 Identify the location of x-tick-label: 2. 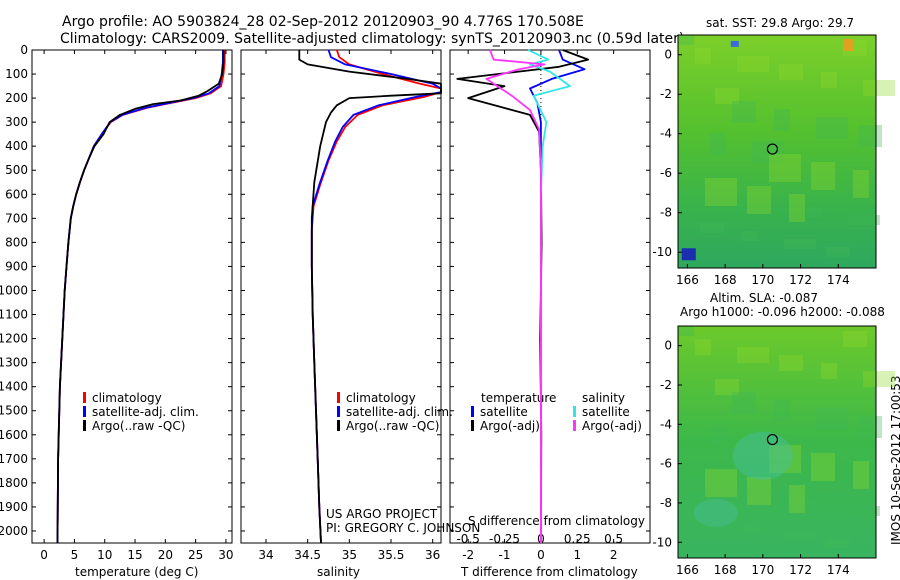
(614, 555).